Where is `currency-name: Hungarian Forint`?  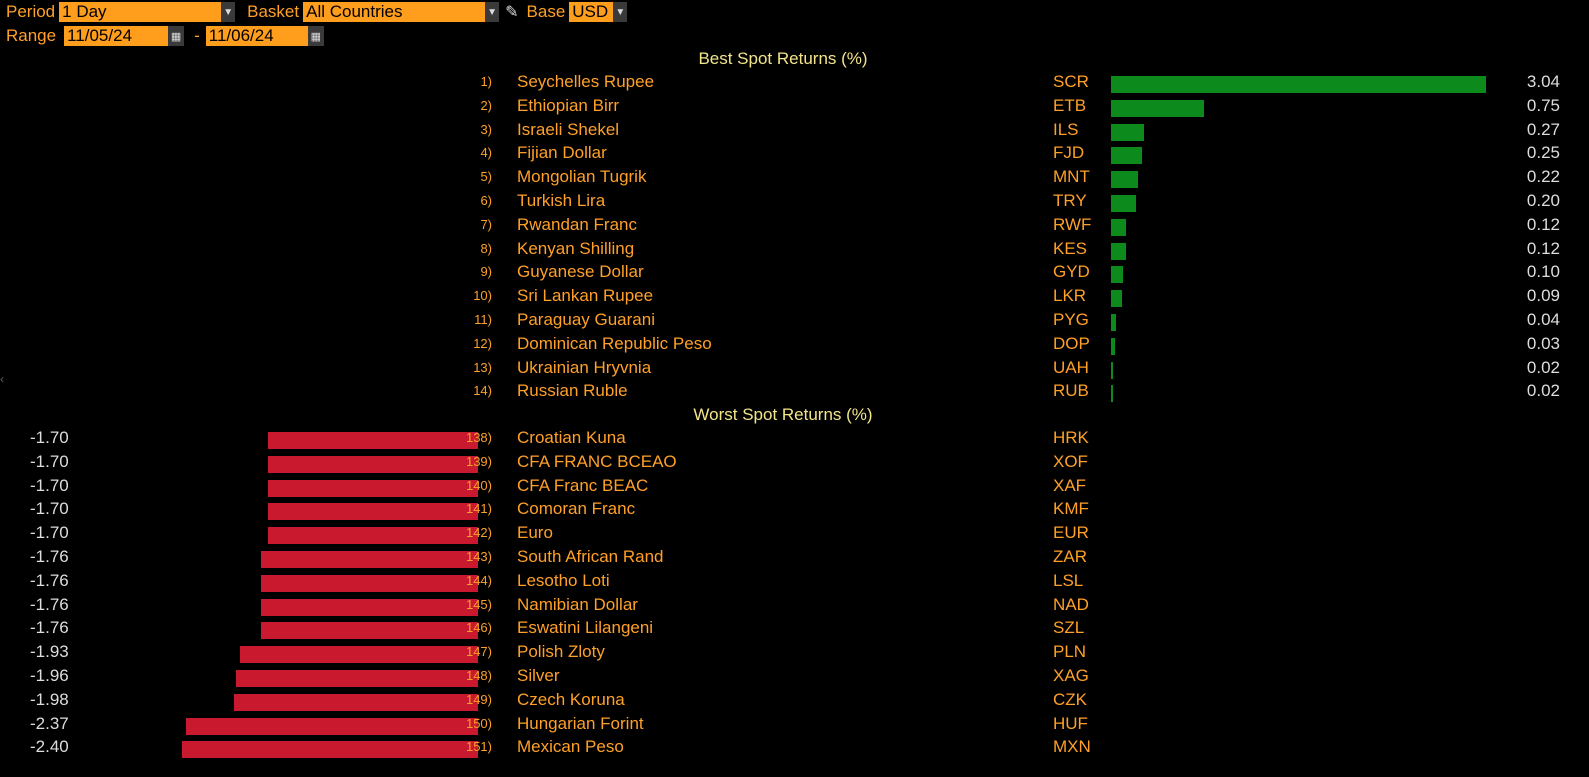 currency-name: Hungarian Forint is located at coordinates (580, 723).